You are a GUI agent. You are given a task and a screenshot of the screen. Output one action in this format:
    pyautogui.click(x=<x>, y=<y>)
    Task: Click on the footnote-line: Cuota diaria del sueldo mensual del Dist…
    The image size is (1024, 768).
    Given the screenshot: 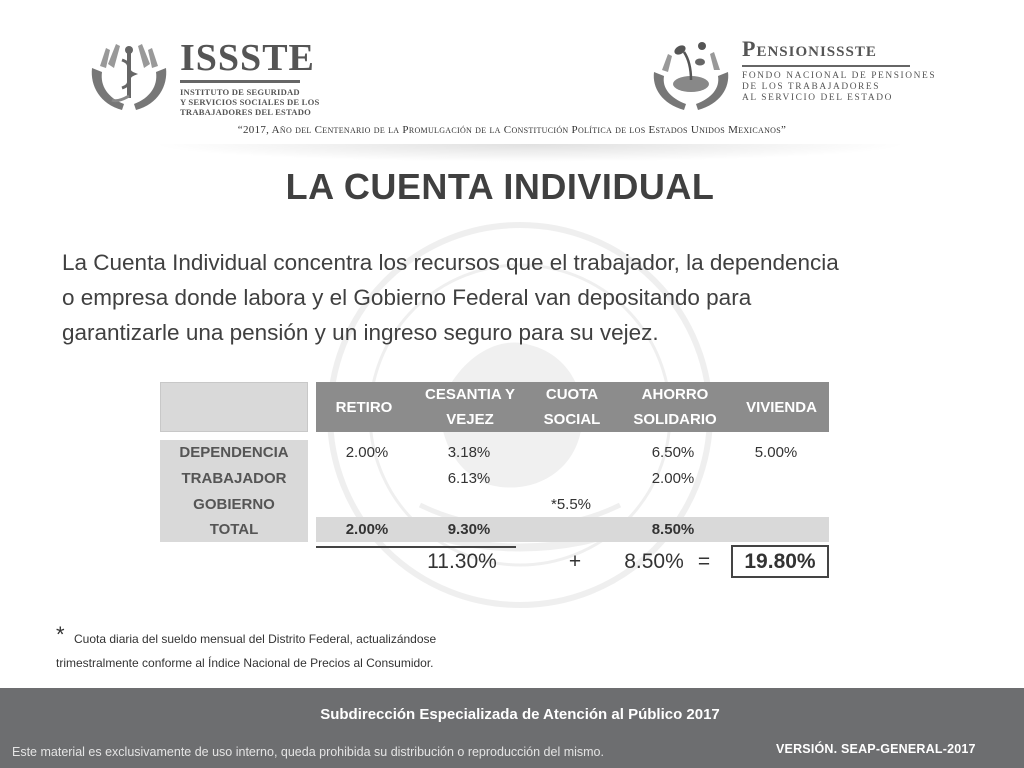 What is the action you would take?
    pyautogui.click(x=255, y=639)
    